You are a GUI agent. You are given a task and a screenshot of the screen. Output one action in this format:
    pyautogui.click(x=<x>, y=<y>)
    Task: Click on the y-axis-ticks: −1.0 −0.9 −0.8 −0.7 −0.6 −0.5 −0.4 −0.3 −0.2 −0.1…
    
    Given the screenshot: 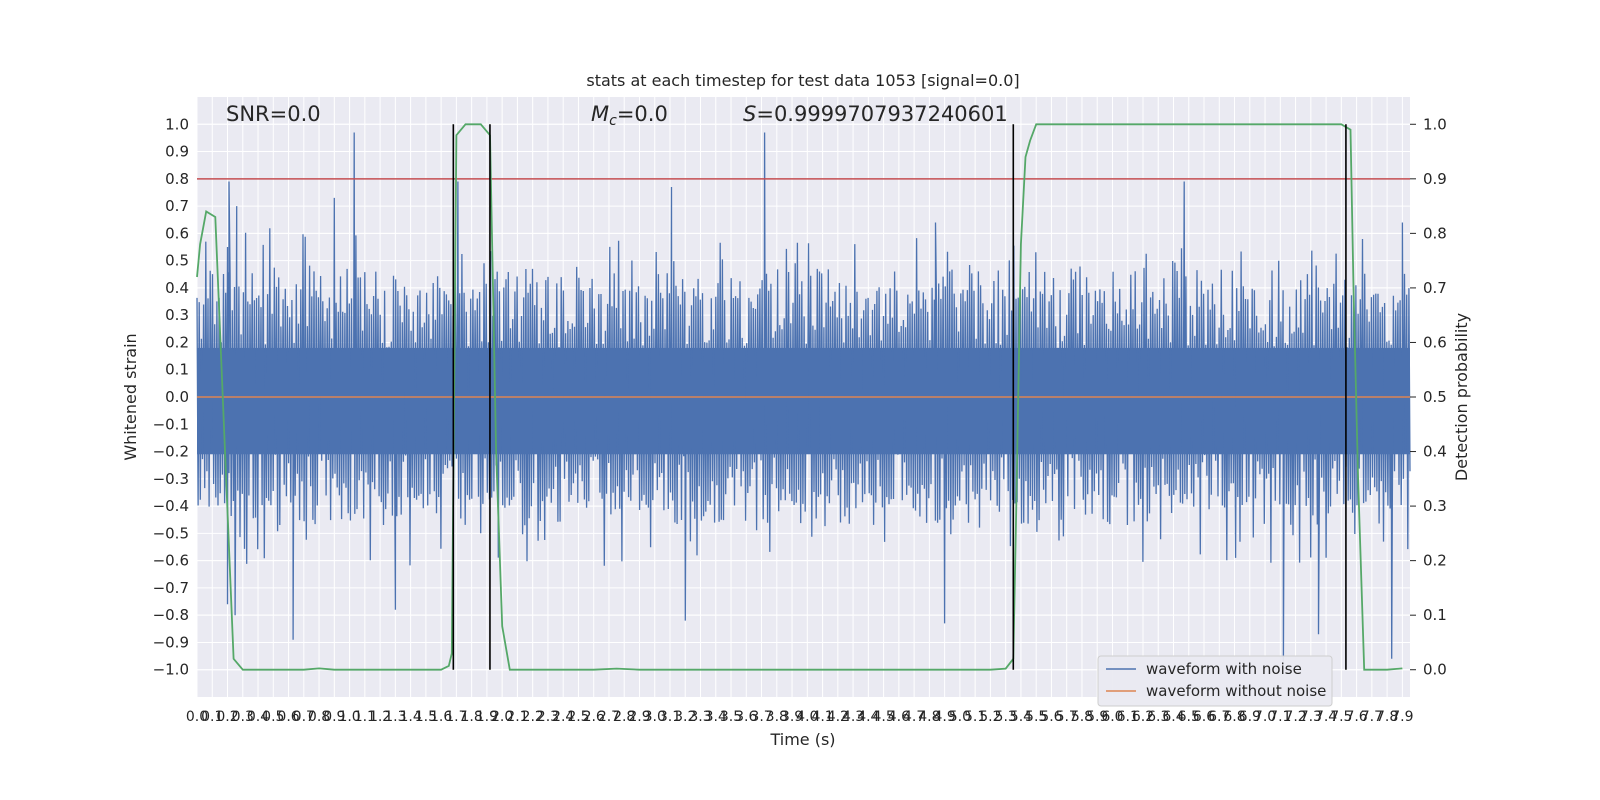 What is the action you would take?
    pyautogui.click(x=171, y=396)
    